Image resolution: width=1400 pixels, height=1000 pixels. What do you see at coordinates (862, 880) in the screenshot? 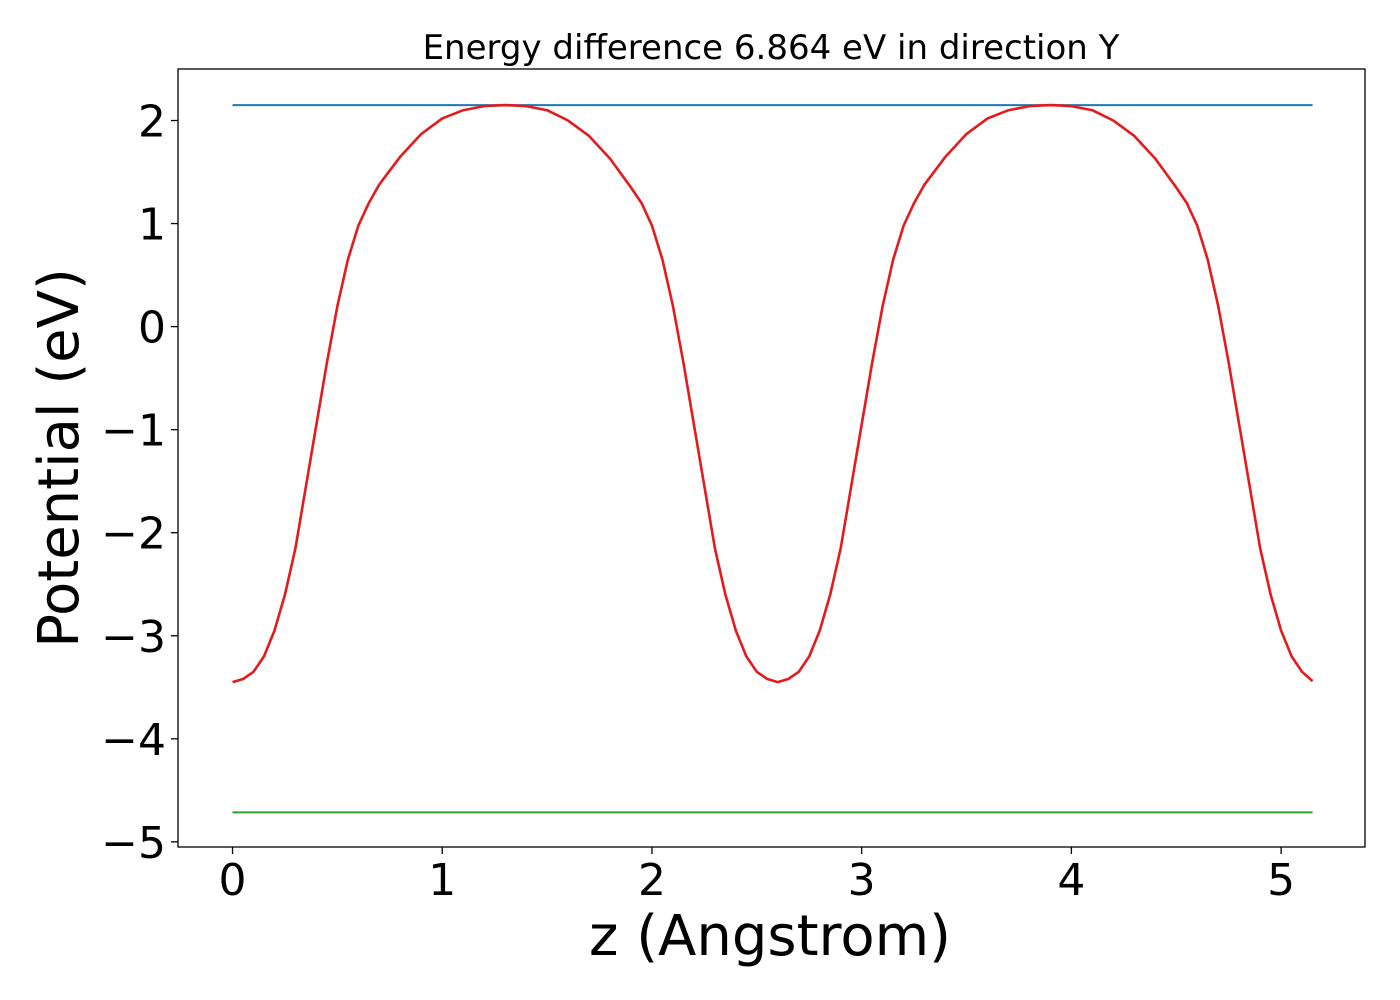
I see `x-tick-label: 3` at bounding box center [862, 880].